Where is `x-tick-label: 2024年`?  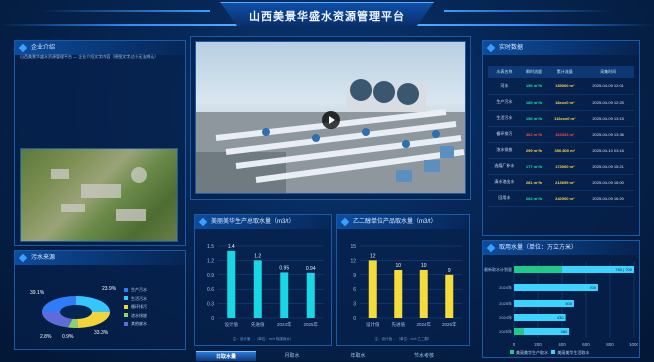
x-tick-label: 2024年 is located at coordinates (284, 324).